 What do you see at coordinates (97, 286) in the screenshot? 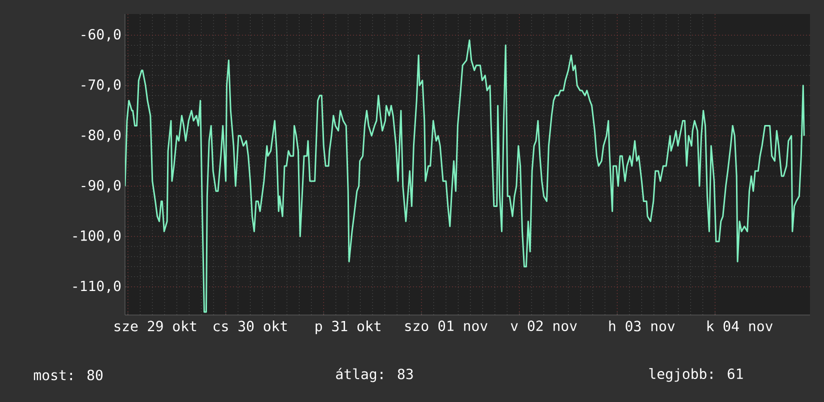
I see `y-tick-label: -110,0` at bounding box center [97, 286].